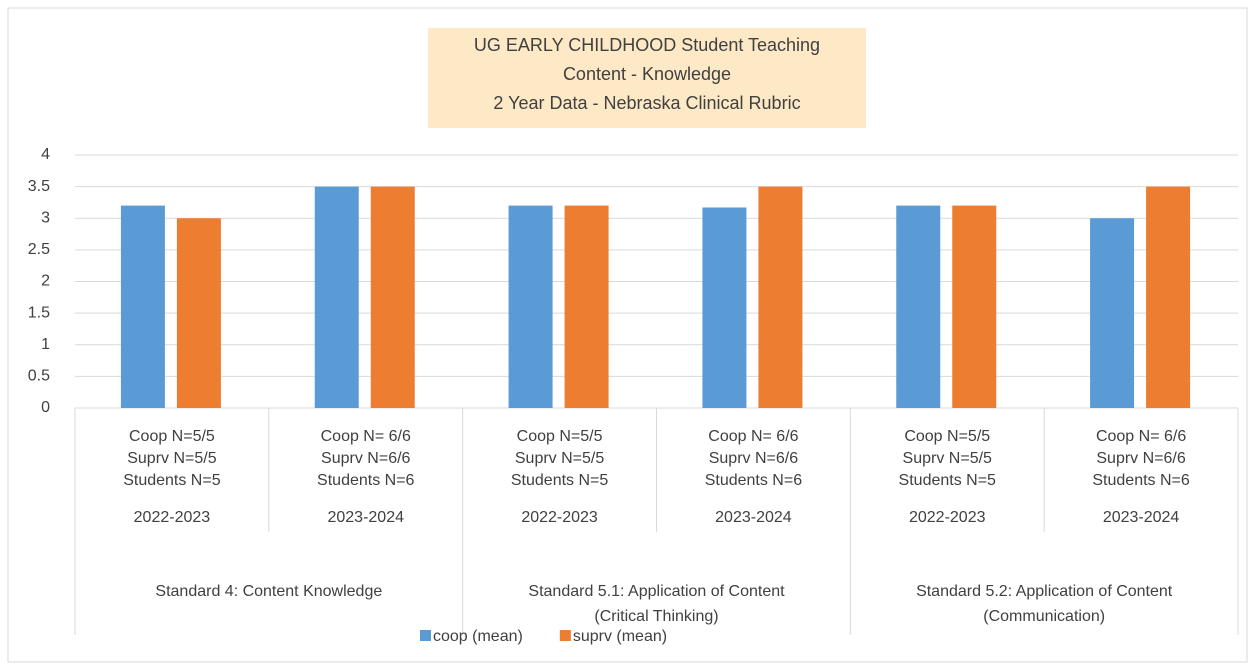 The image size is (1255, 670). Describe the element at coordinates (656, 591) in the screenshot. I see `x-group-label: Standard 5.1: Application of Content` at that location.